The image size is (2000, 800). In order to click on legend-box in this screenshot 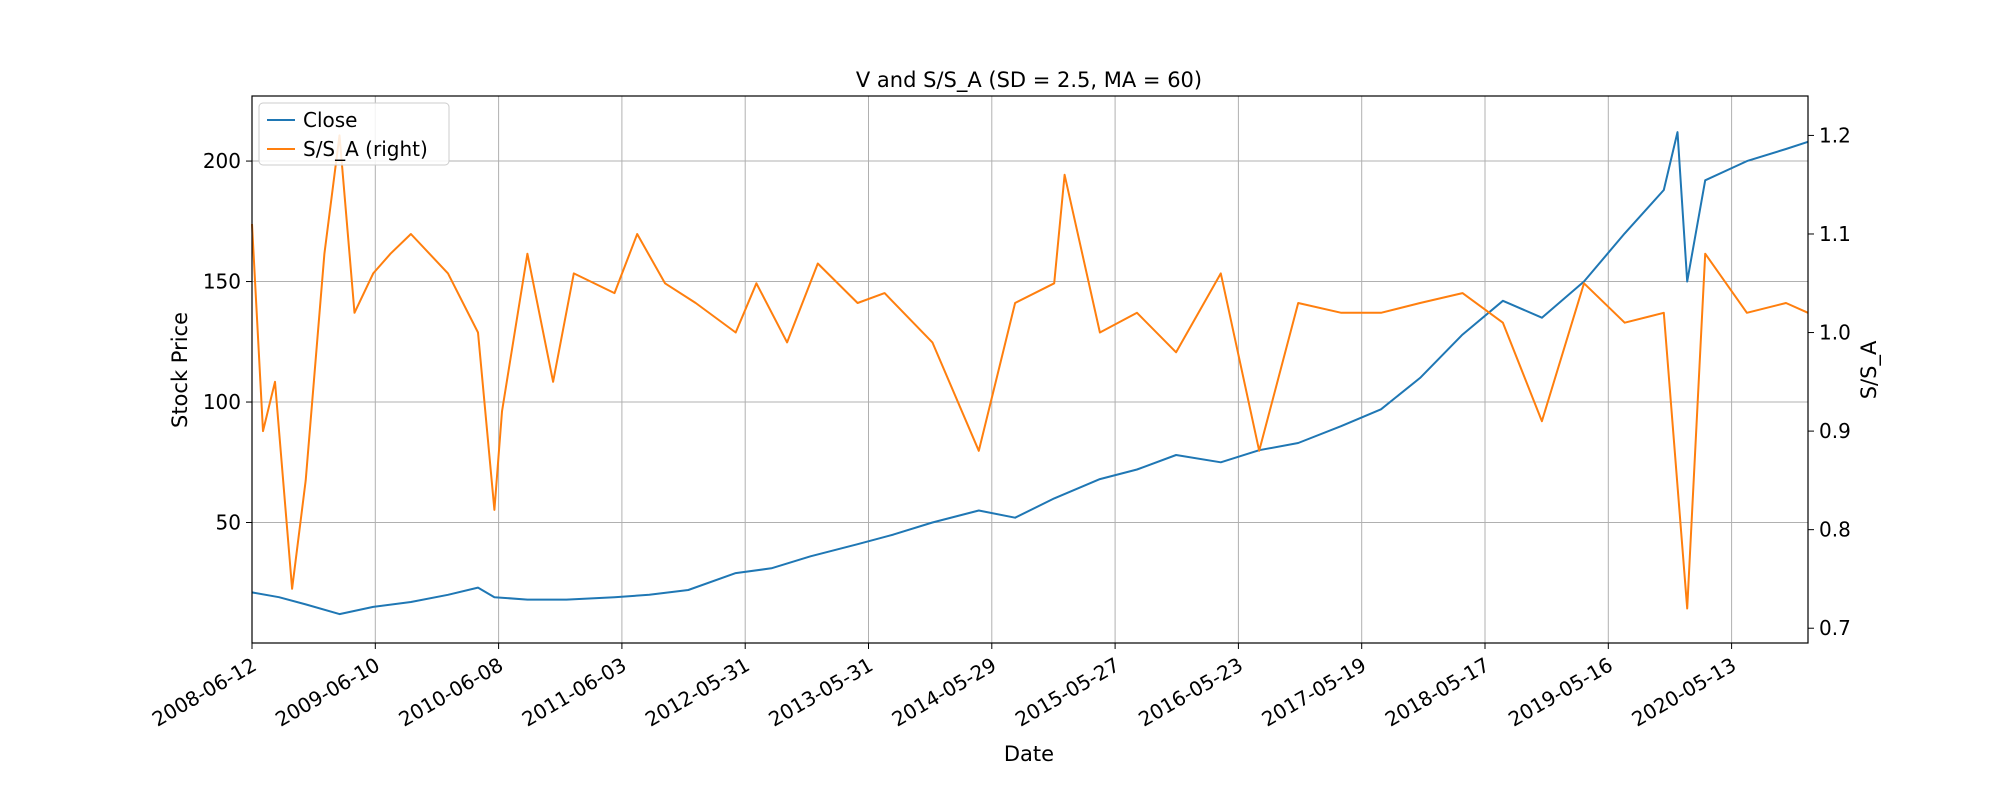, I will do `click(354, 134)`.